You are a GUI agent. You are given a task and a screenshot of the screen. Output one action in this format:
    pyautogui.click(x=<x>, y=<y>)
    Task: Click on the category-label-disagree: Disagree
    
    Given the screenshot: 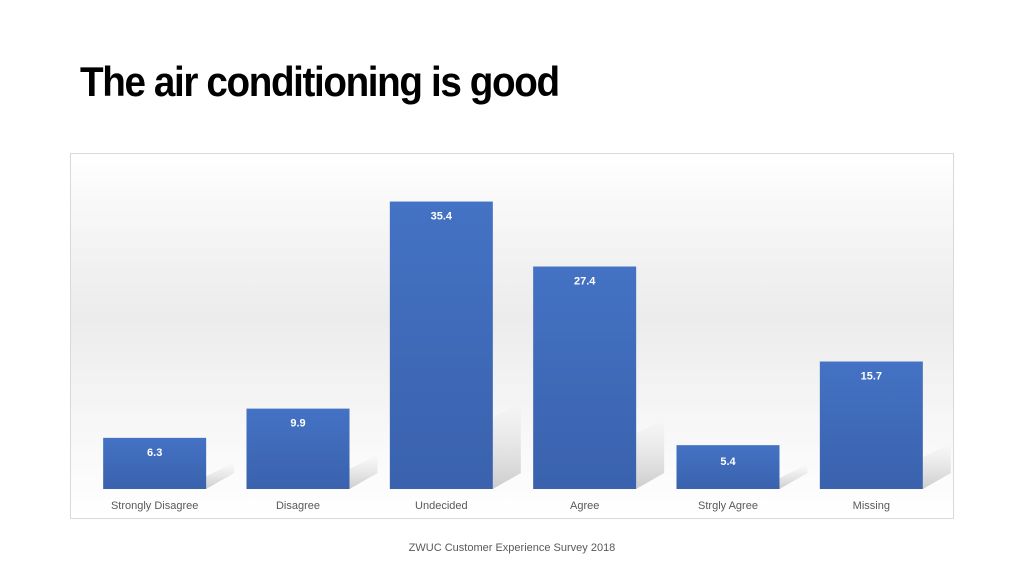 What is the action you would take?
    pyautogui.click(x=298, y=506)
    